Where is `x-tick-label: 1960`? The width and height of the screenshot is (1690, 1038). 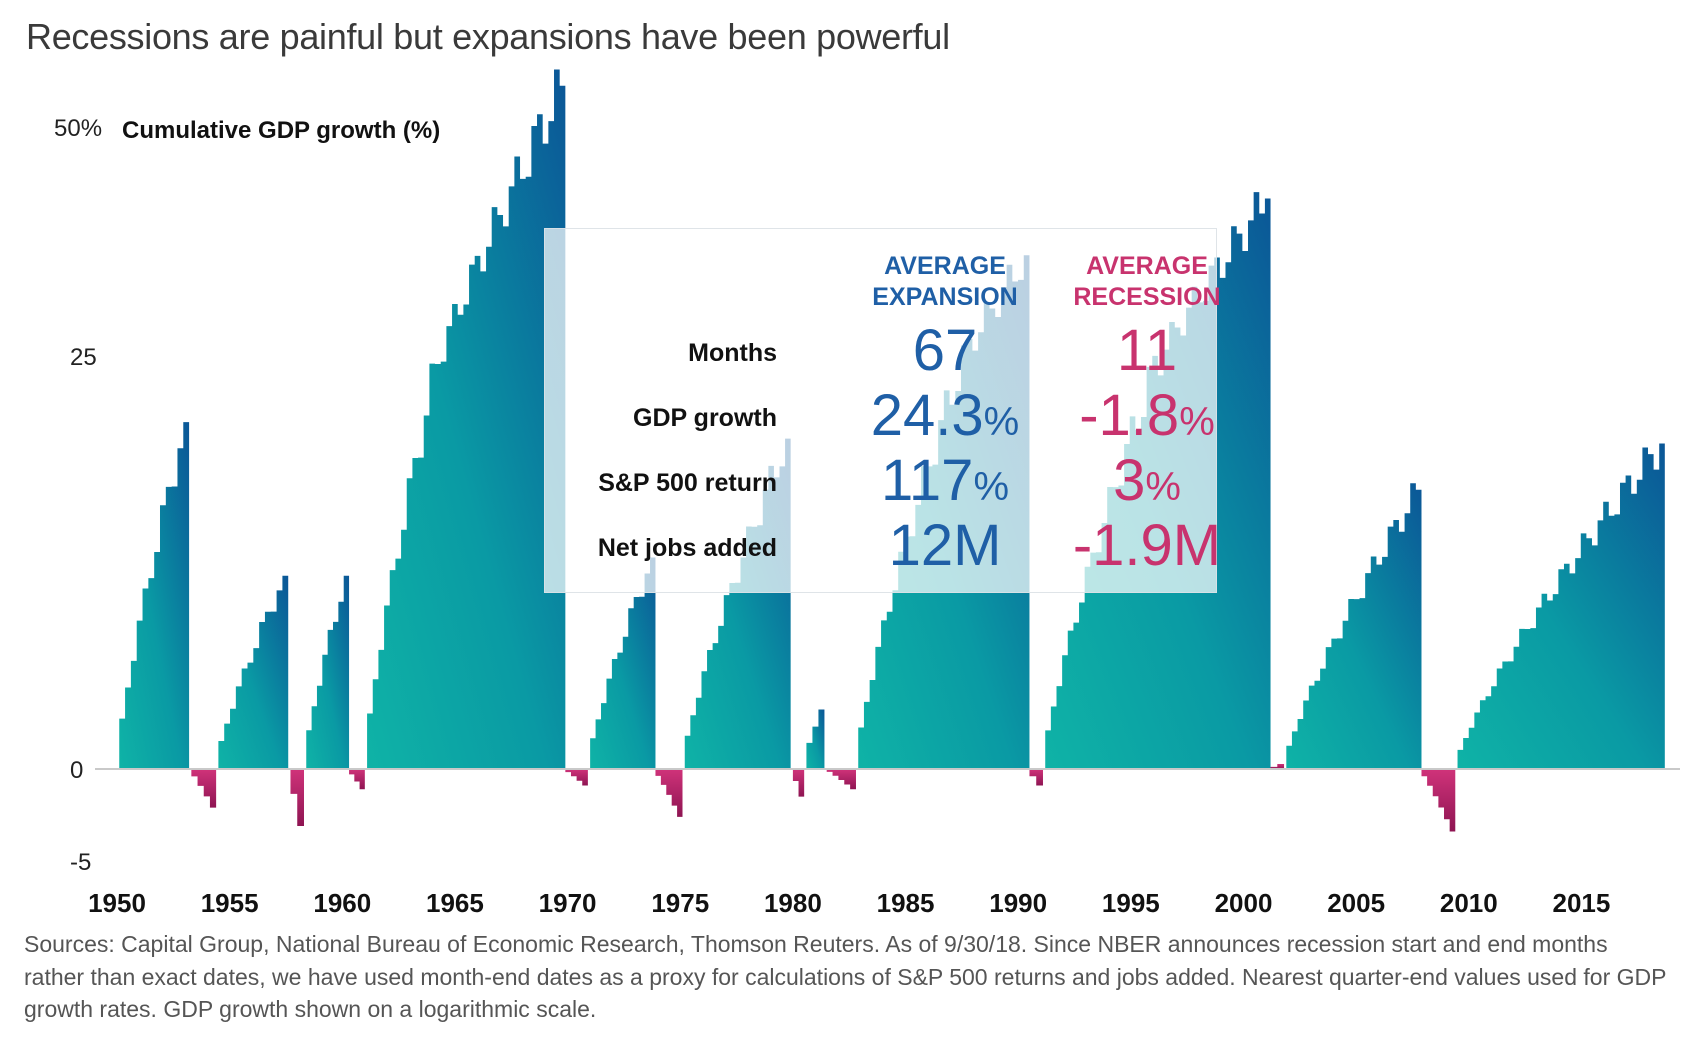
x-tick-label: 1960 is located at coordinates (342, 903).